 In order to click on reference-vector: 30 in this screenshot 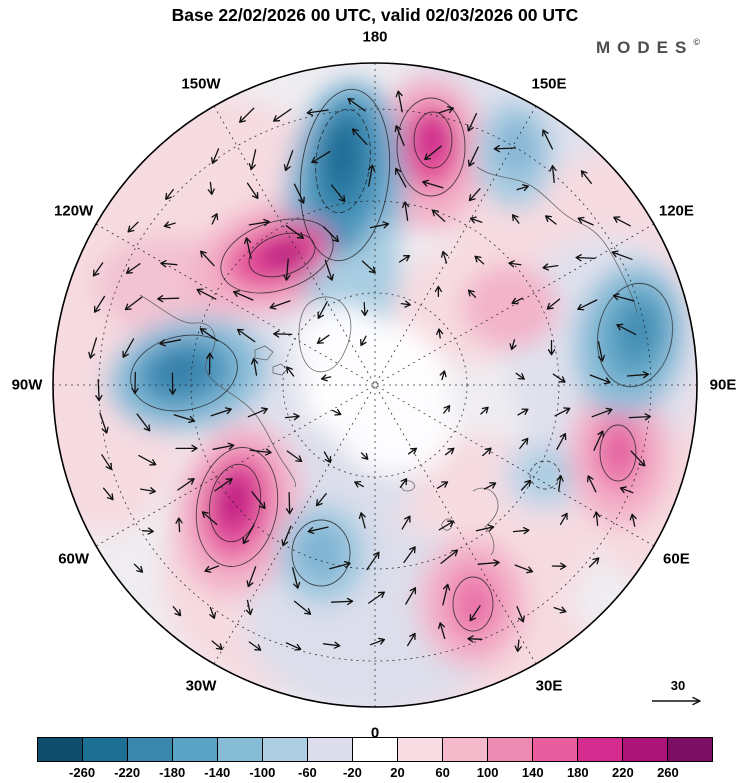, I will do `click(678, 695)`.